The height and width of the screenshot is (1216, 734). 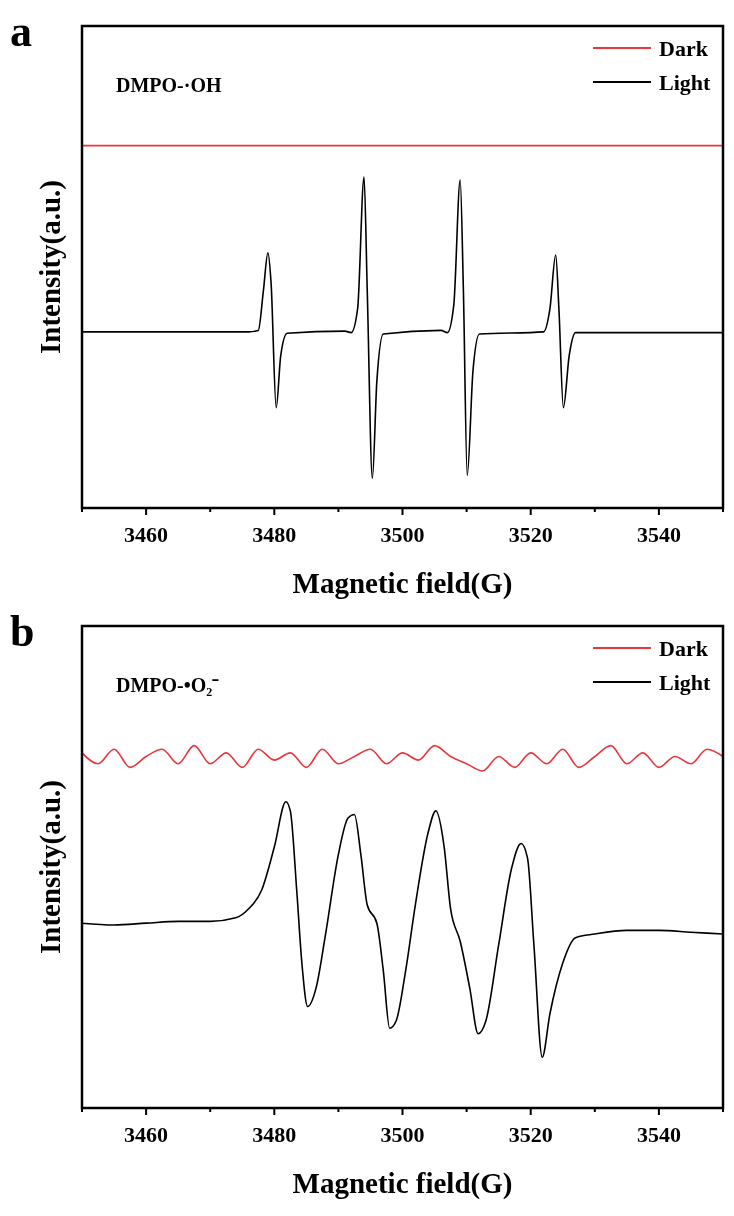 I want to click on chart-title: b, so click(x=22, y=631).